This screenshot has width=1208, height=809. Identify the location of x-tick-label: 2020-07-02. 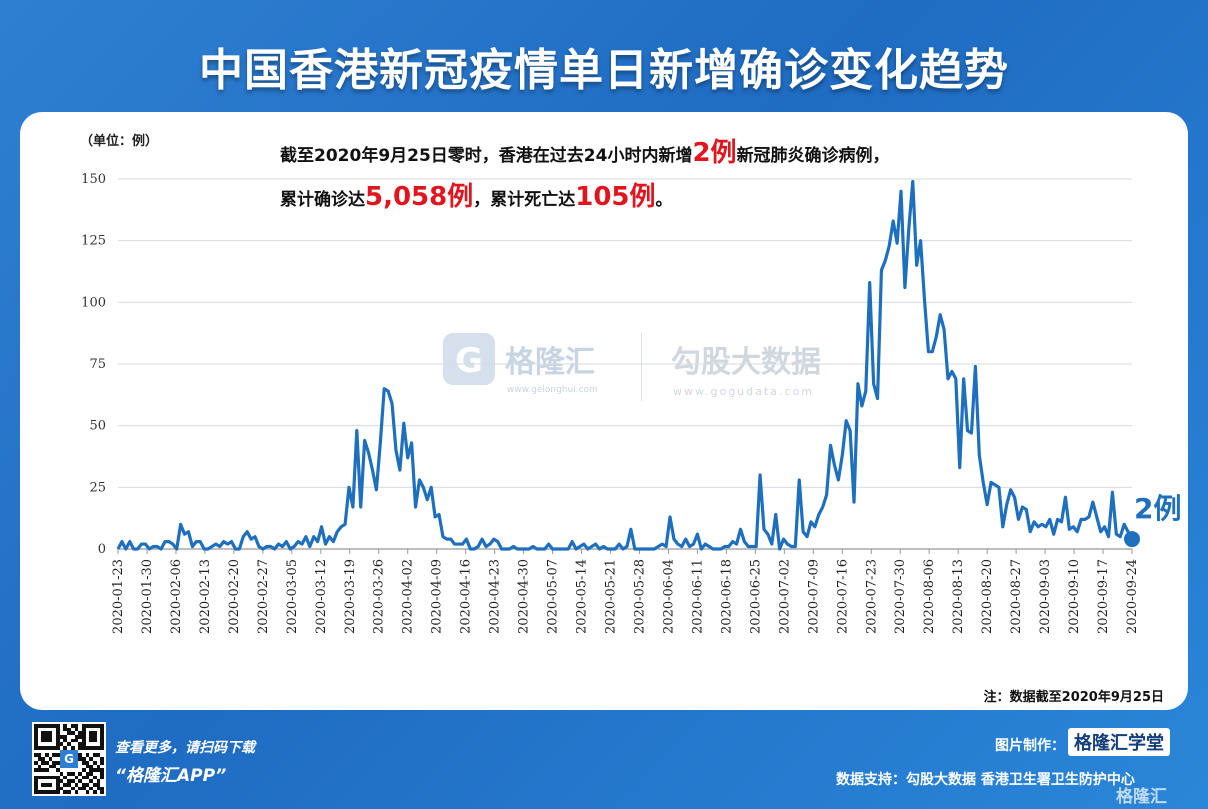
(784, 596).